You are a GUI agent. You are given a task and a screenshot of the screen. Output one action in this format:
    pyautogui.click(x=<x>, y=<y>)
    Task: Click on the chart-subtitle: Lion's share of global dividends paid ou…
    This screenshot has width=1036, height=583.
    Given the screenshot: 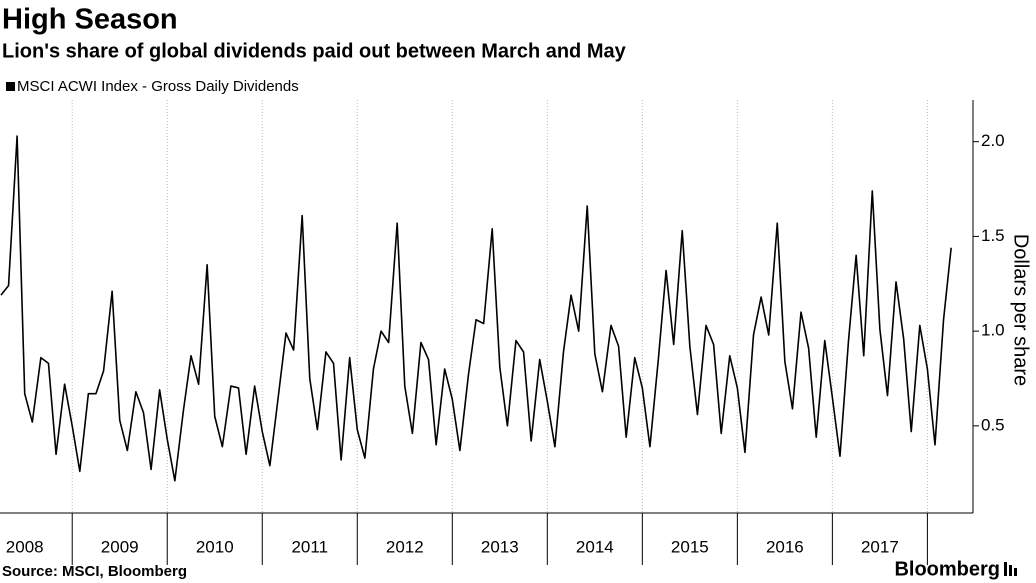 What is the action you would take?
    pyautogui.click(x=314, y=51)
    